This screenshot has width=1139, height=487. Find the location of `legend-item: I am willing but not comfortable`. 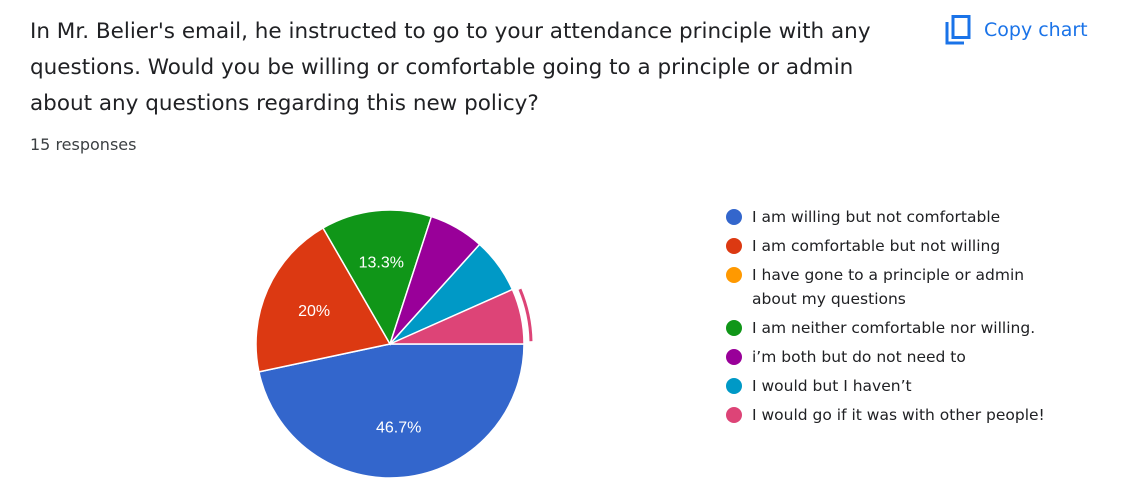

legend-item: I am willing but not comfortable is located at coordinates (899, 217).